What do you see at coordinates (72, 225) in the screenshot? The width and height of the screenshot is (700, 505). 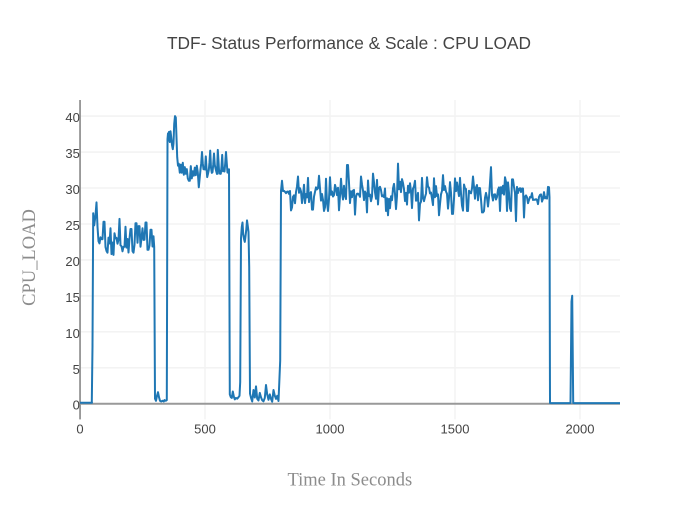 I see `svg-text: 25` at bounding box center [72, 225].